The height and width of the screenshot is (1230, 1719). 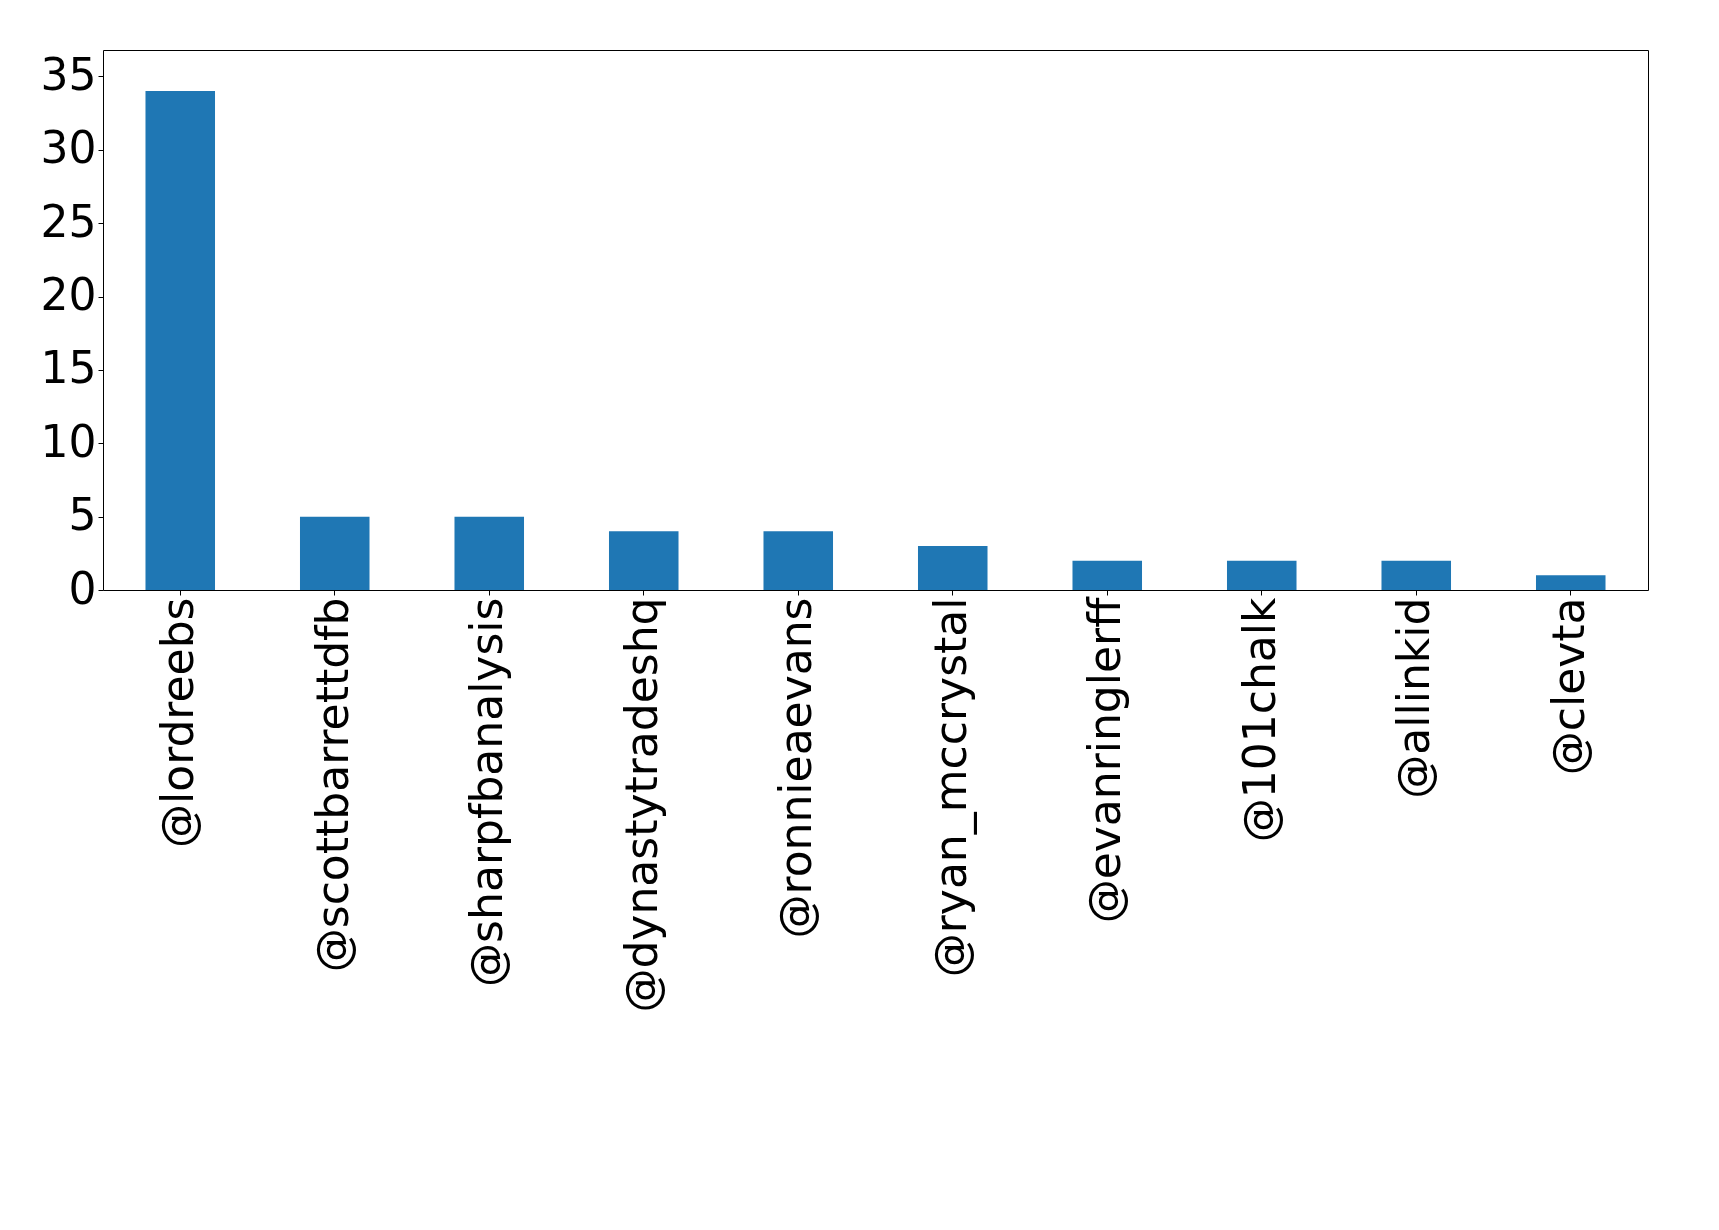 What do you see at coordinates (332, 785) in the screenshot?
I see `x-tick-label: @scottbarrettdfb` at bounding box center [332, 785].